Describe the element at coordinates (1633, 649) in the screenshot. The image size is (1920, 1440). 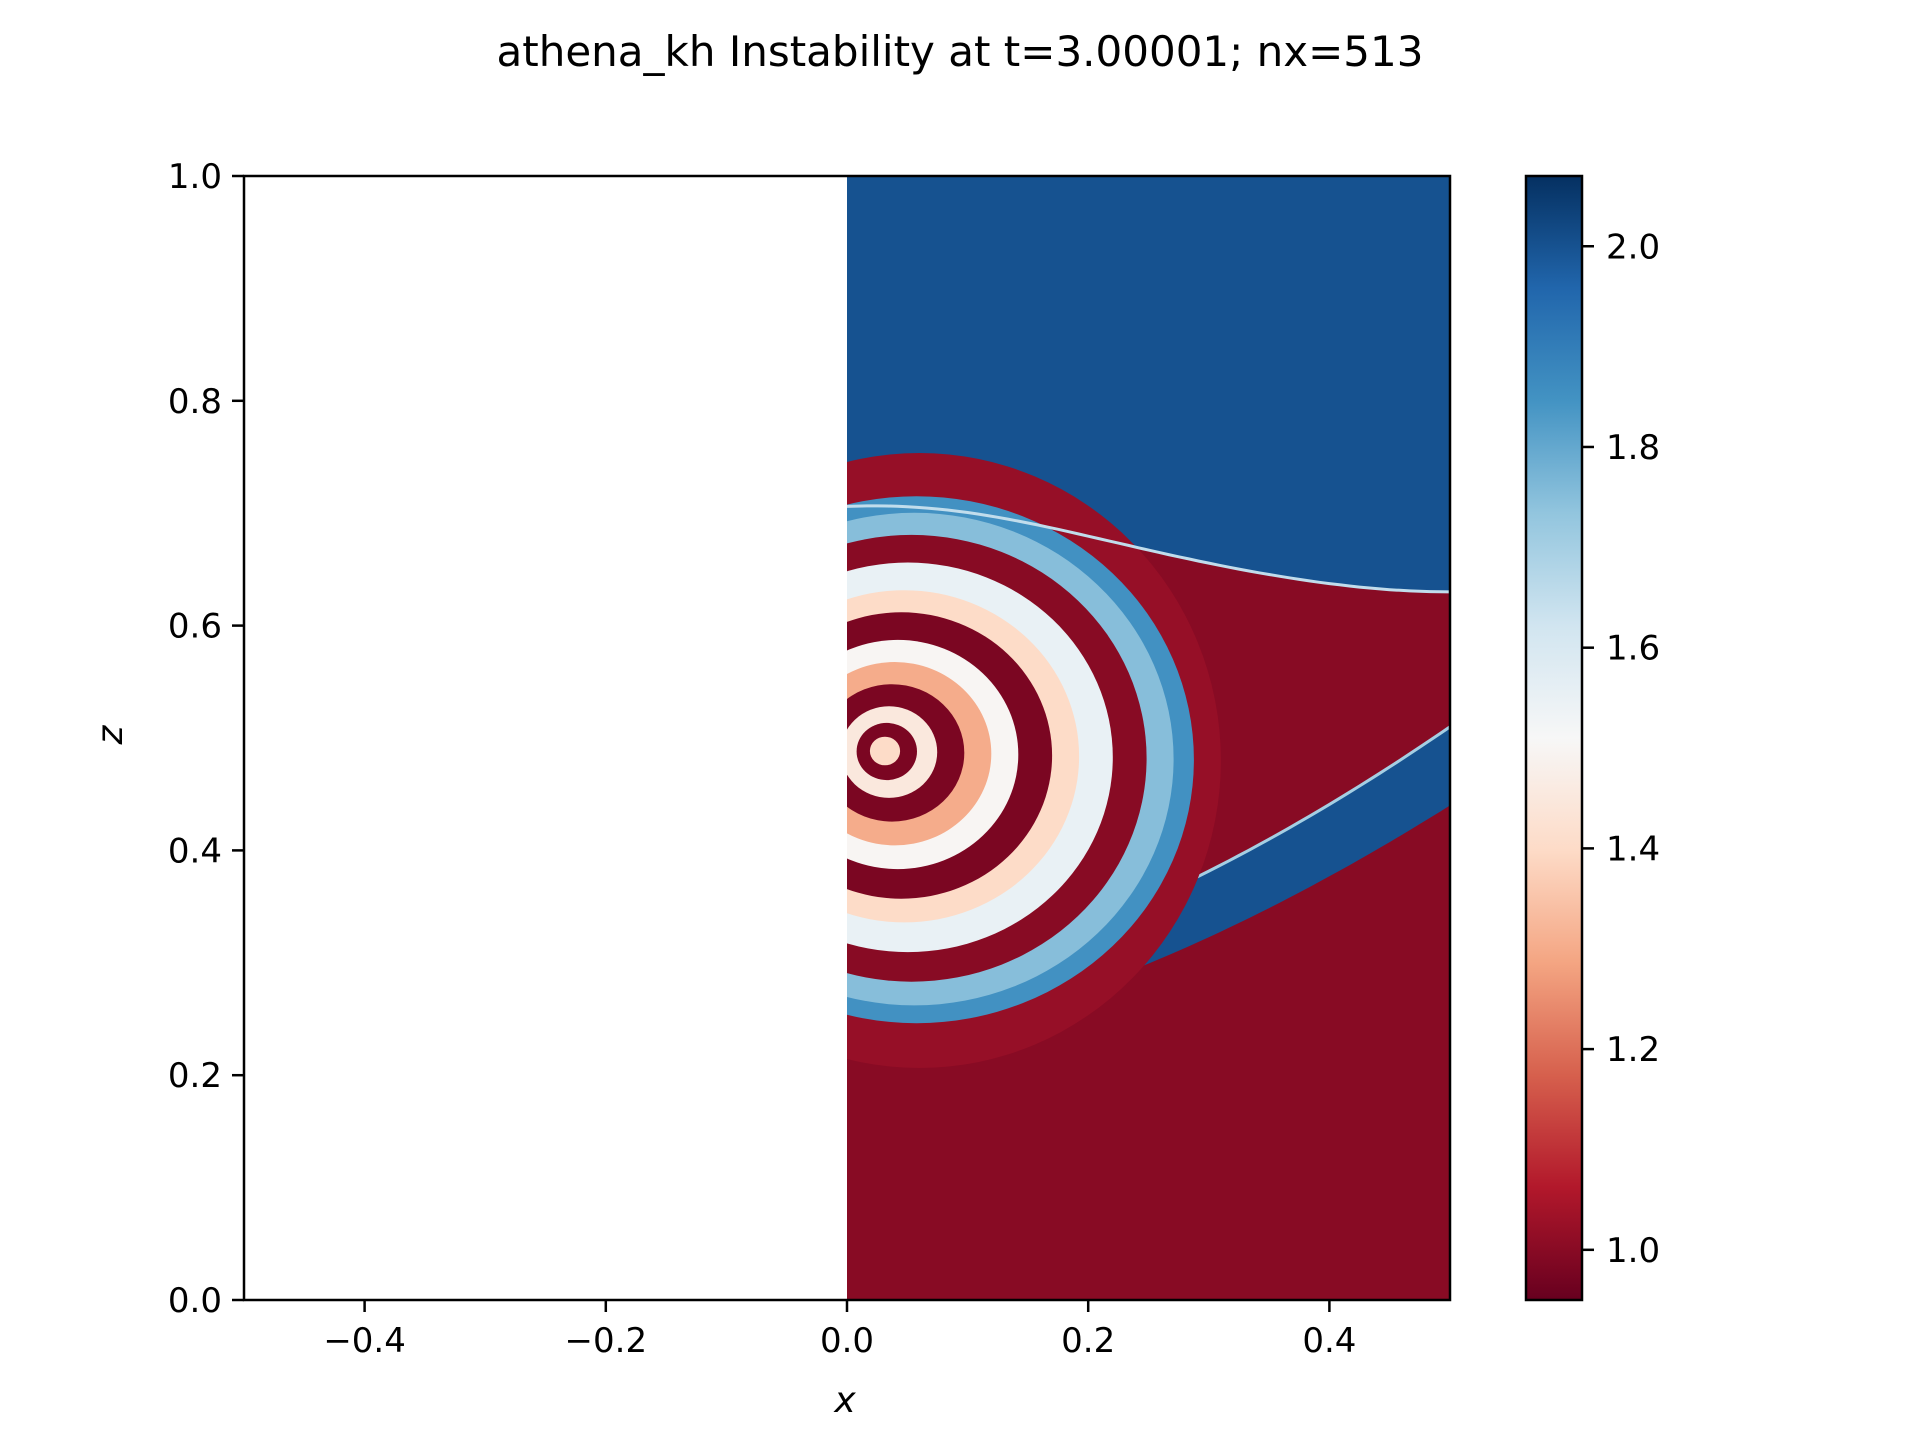
I see `colorbar-tick-label: 1.6` at that location.